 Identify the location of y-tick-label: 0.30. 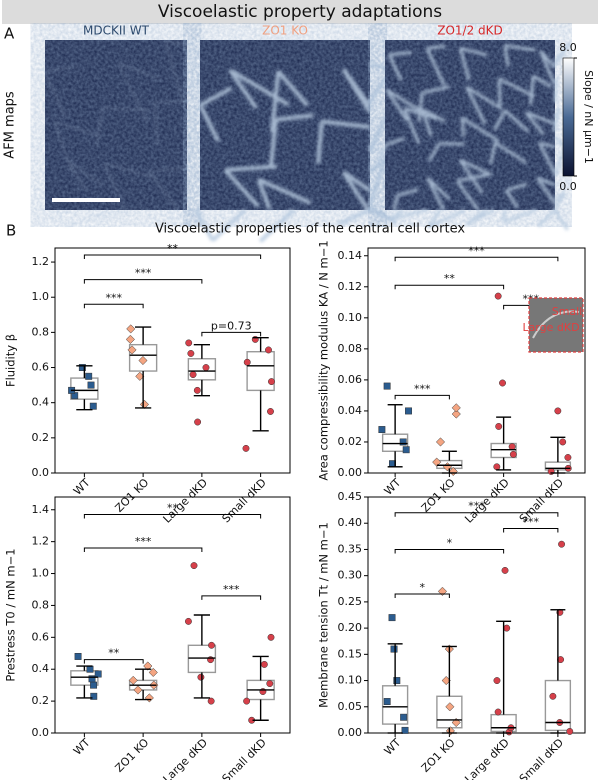
(350, 575).